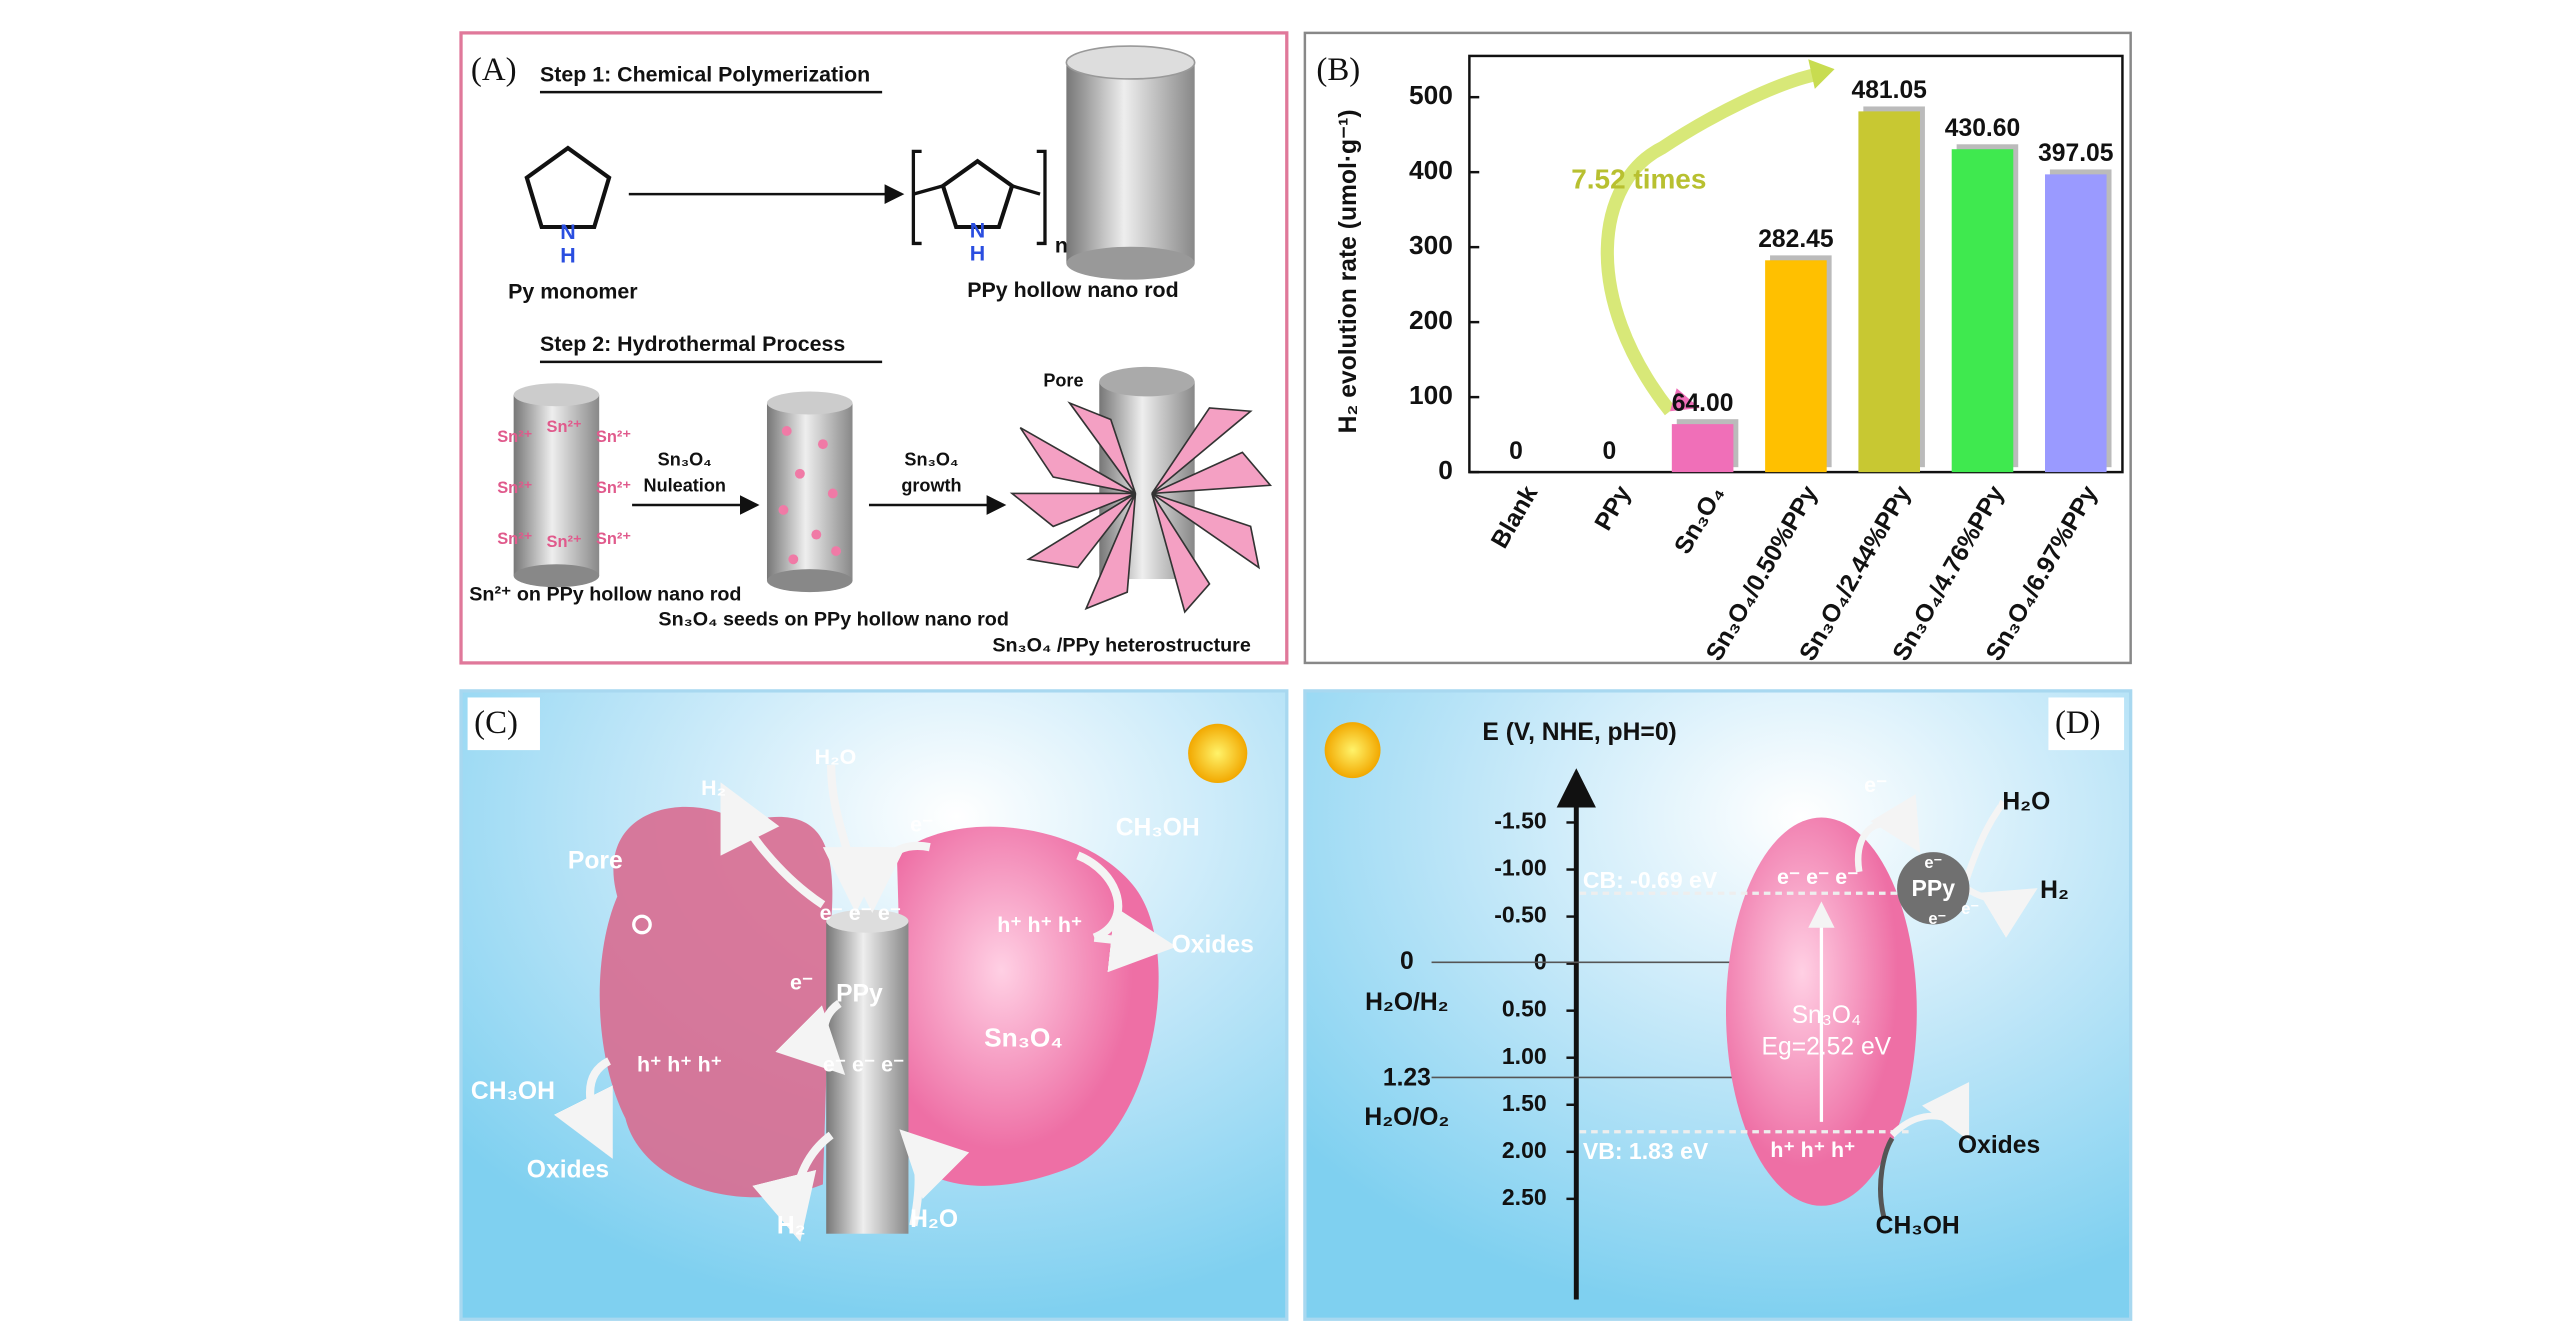 The width and height of the screenshot is (2567, 1339). What do you see at coordinates (1445, 470) in the screenshot?
I see `y-tick-label: 0` at bounding box center [1445, 470].